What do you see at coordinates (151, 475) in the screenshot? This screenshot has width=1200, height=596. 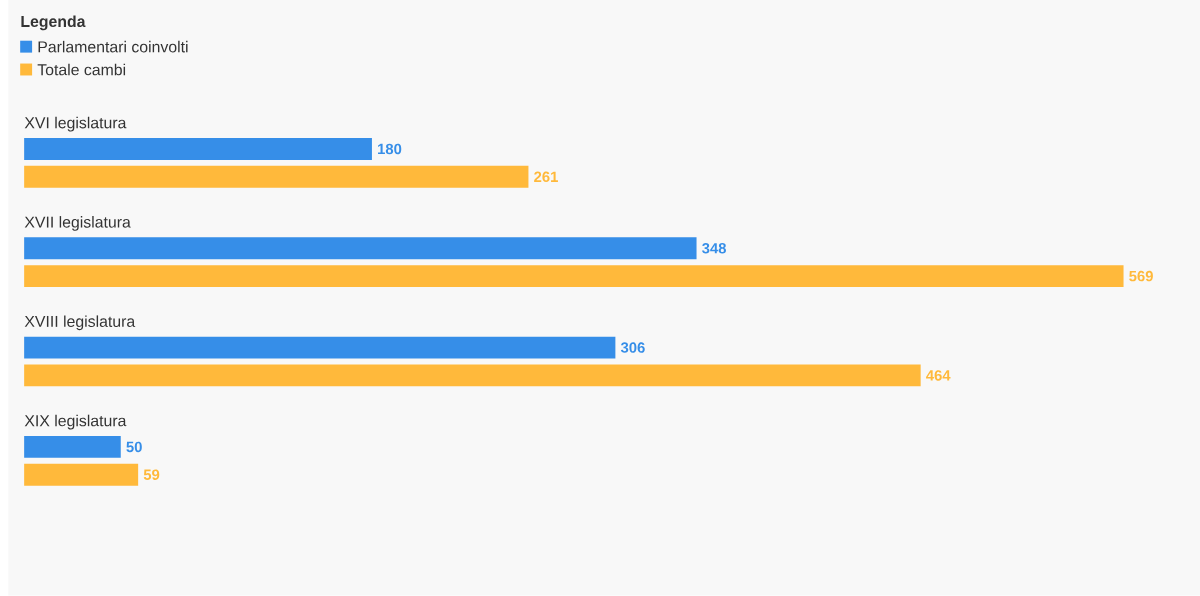 I see `data-label: 59` at bounding box center [151, 475].